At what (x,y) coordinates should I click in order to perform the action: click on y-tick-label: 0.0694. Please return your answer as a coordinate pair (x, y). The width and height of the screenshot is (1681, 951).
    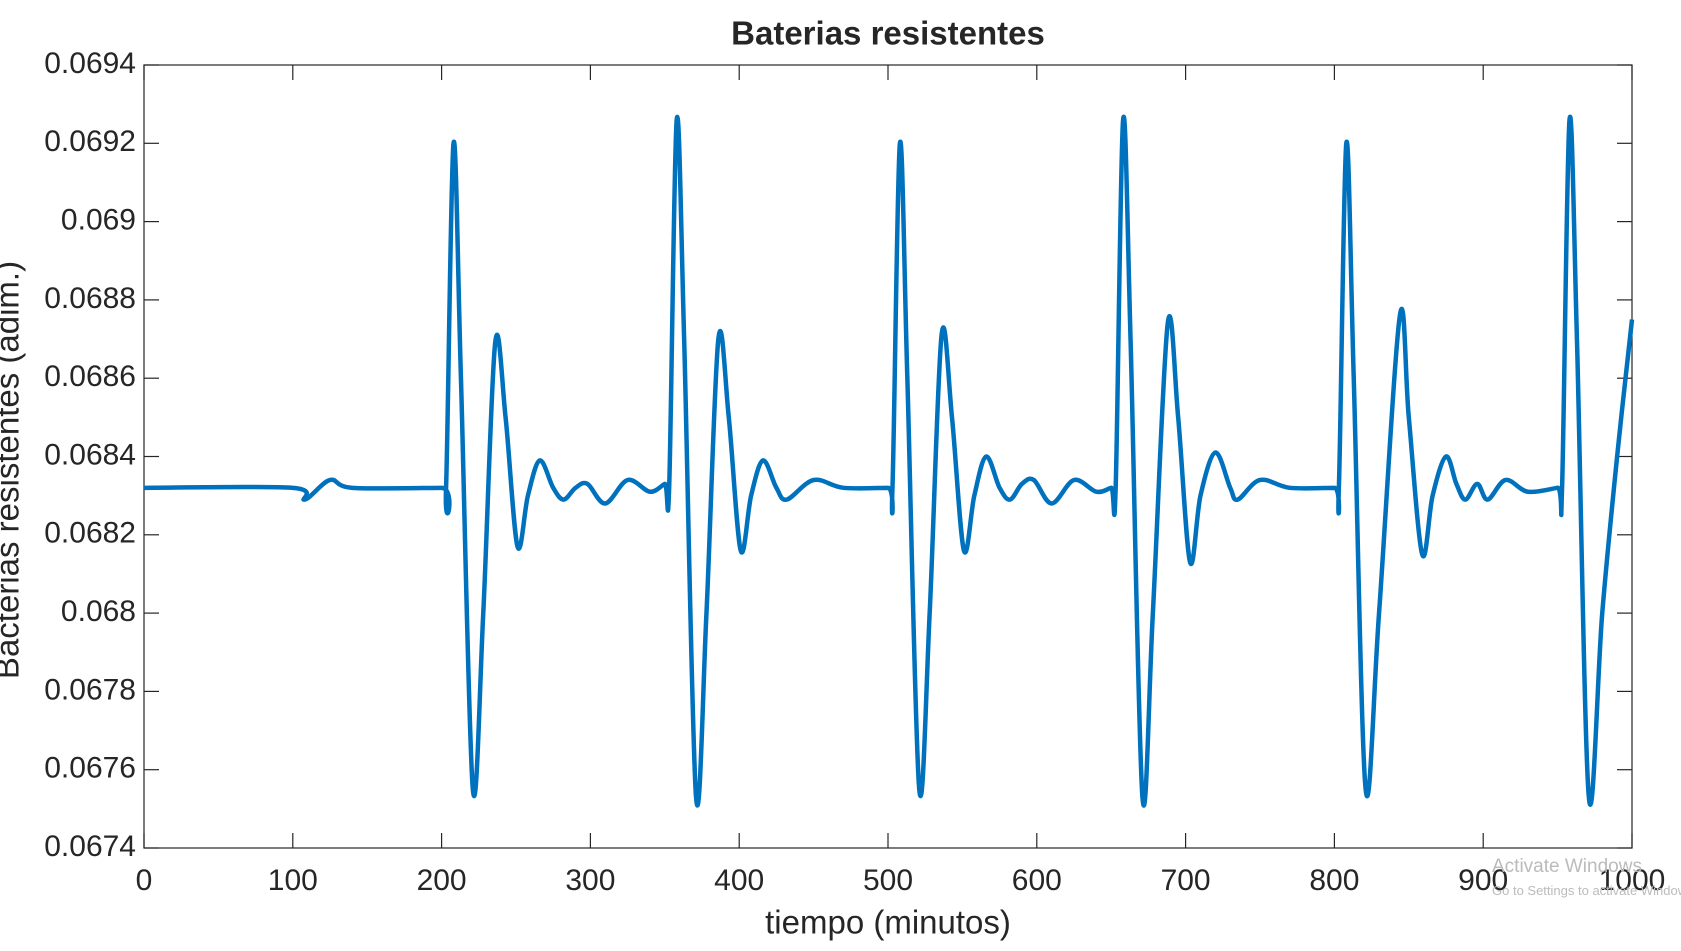
    Looking at the image, I should click on (90, 63).